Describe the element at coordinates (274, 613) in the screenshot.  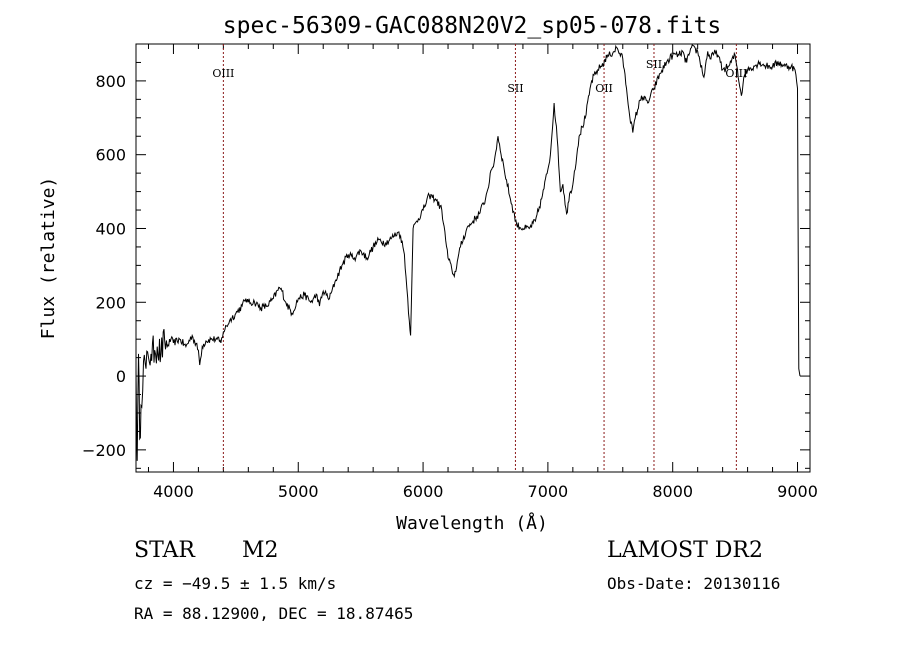
I see `coordinates: RA = 88.12900, DEC = 18.87465` at that location.